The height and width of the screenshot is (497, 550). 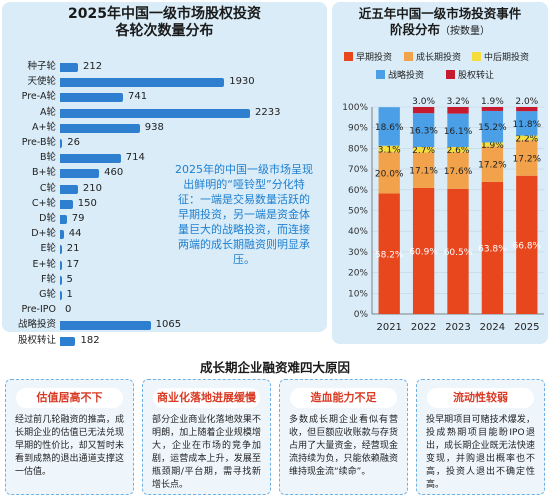 What do you see at coordinates (75, 234) in the screenshot?
I see `bar-value-label: 44` at bounding box center [75, 234].